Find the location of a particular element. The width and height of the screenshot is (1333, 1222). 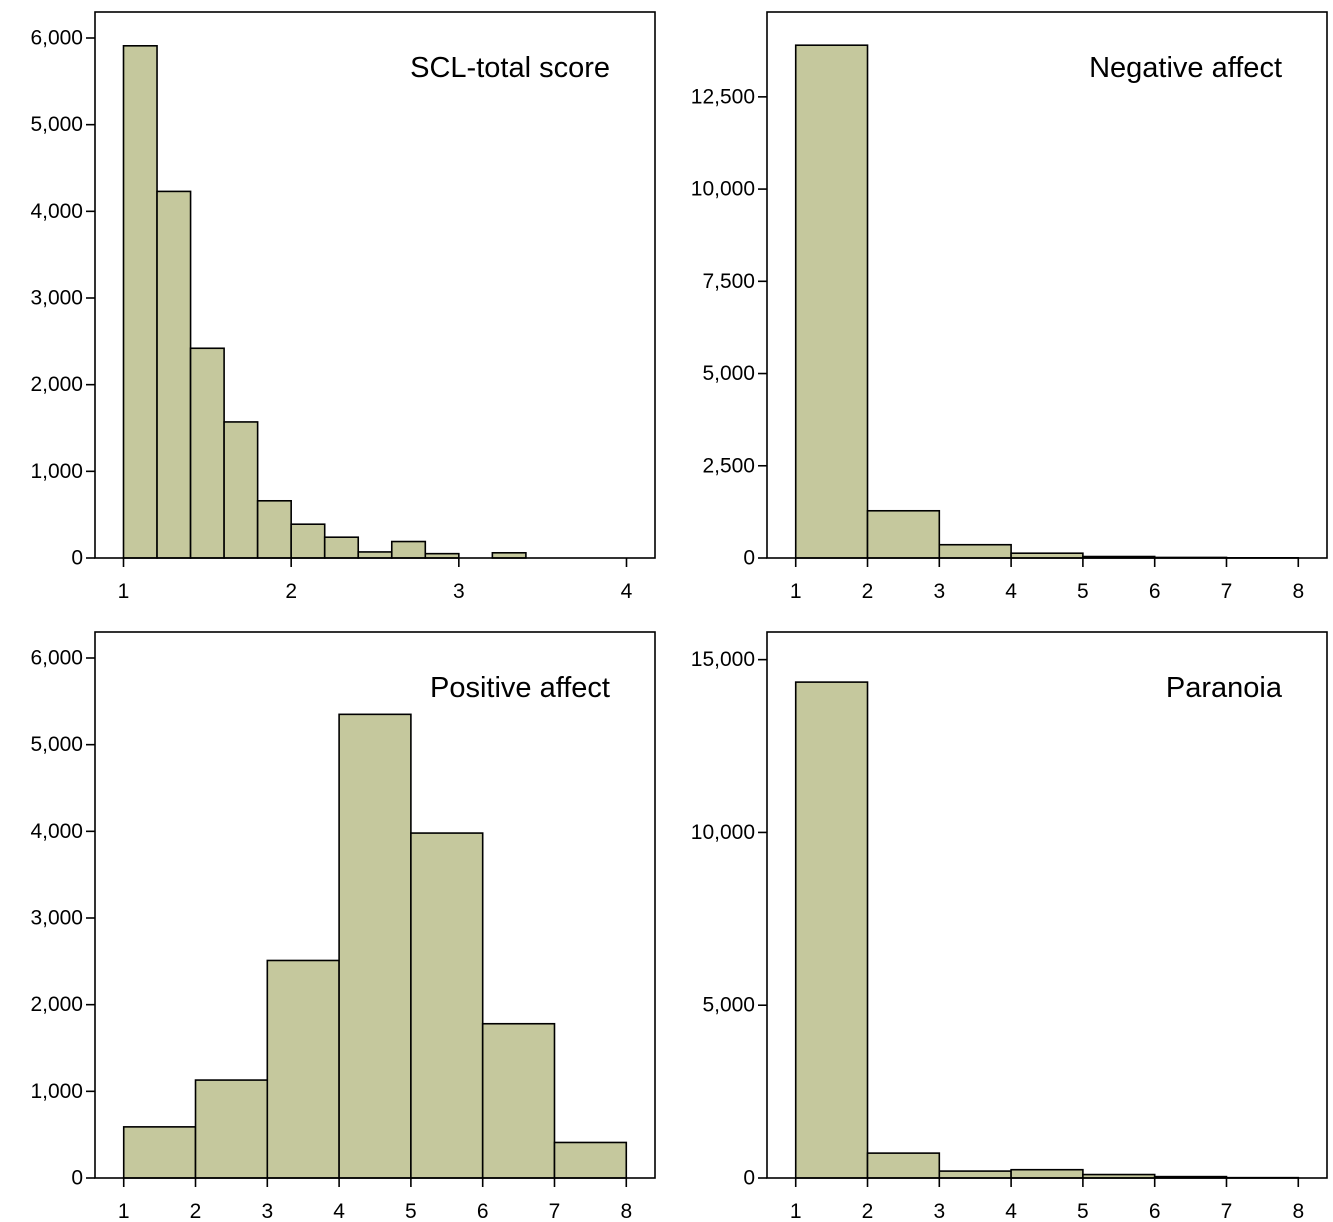

x-tick-label-negative-affect: 2 is located at coordinates (868, 591).